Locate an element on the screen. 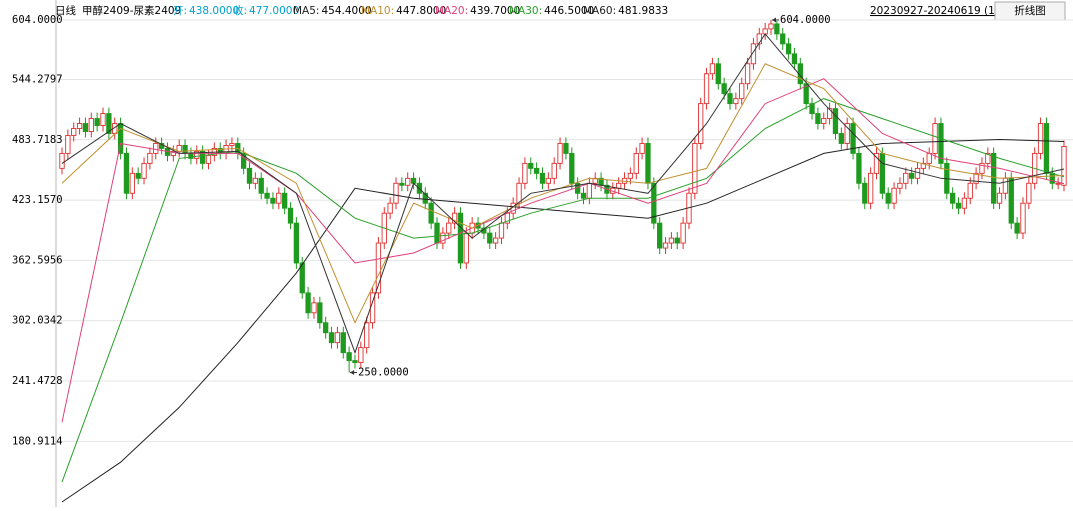 This screenshot has width=1073, height=511. info-item: MA10: 447.8000 is located at coordinates (403, 11).